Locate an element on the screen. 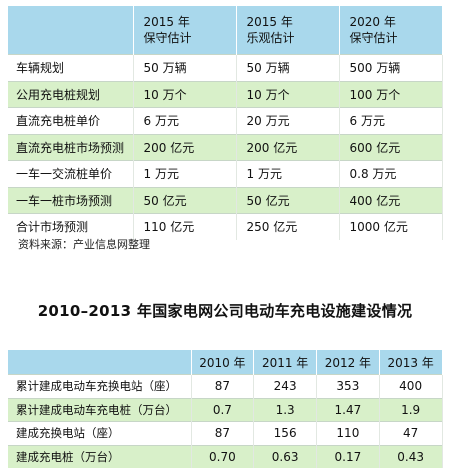 The height and width of the screenshot is (476, 450). table-cell: 110 亿元 is located at coordinates (185, 226).